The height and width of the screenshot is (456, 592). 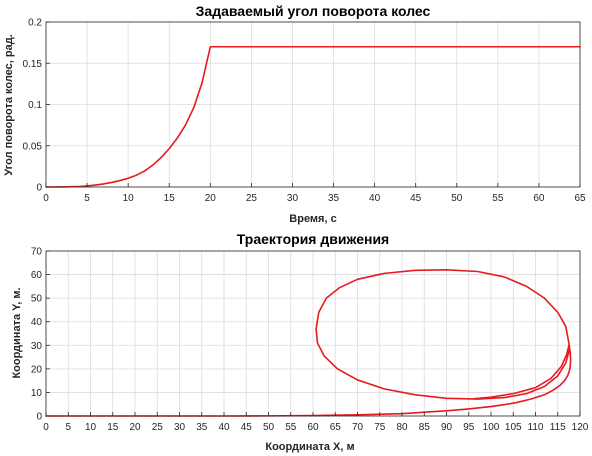 I want to click on steering-angle-y-tick-label: 0.15, so click(x=33, y=64).